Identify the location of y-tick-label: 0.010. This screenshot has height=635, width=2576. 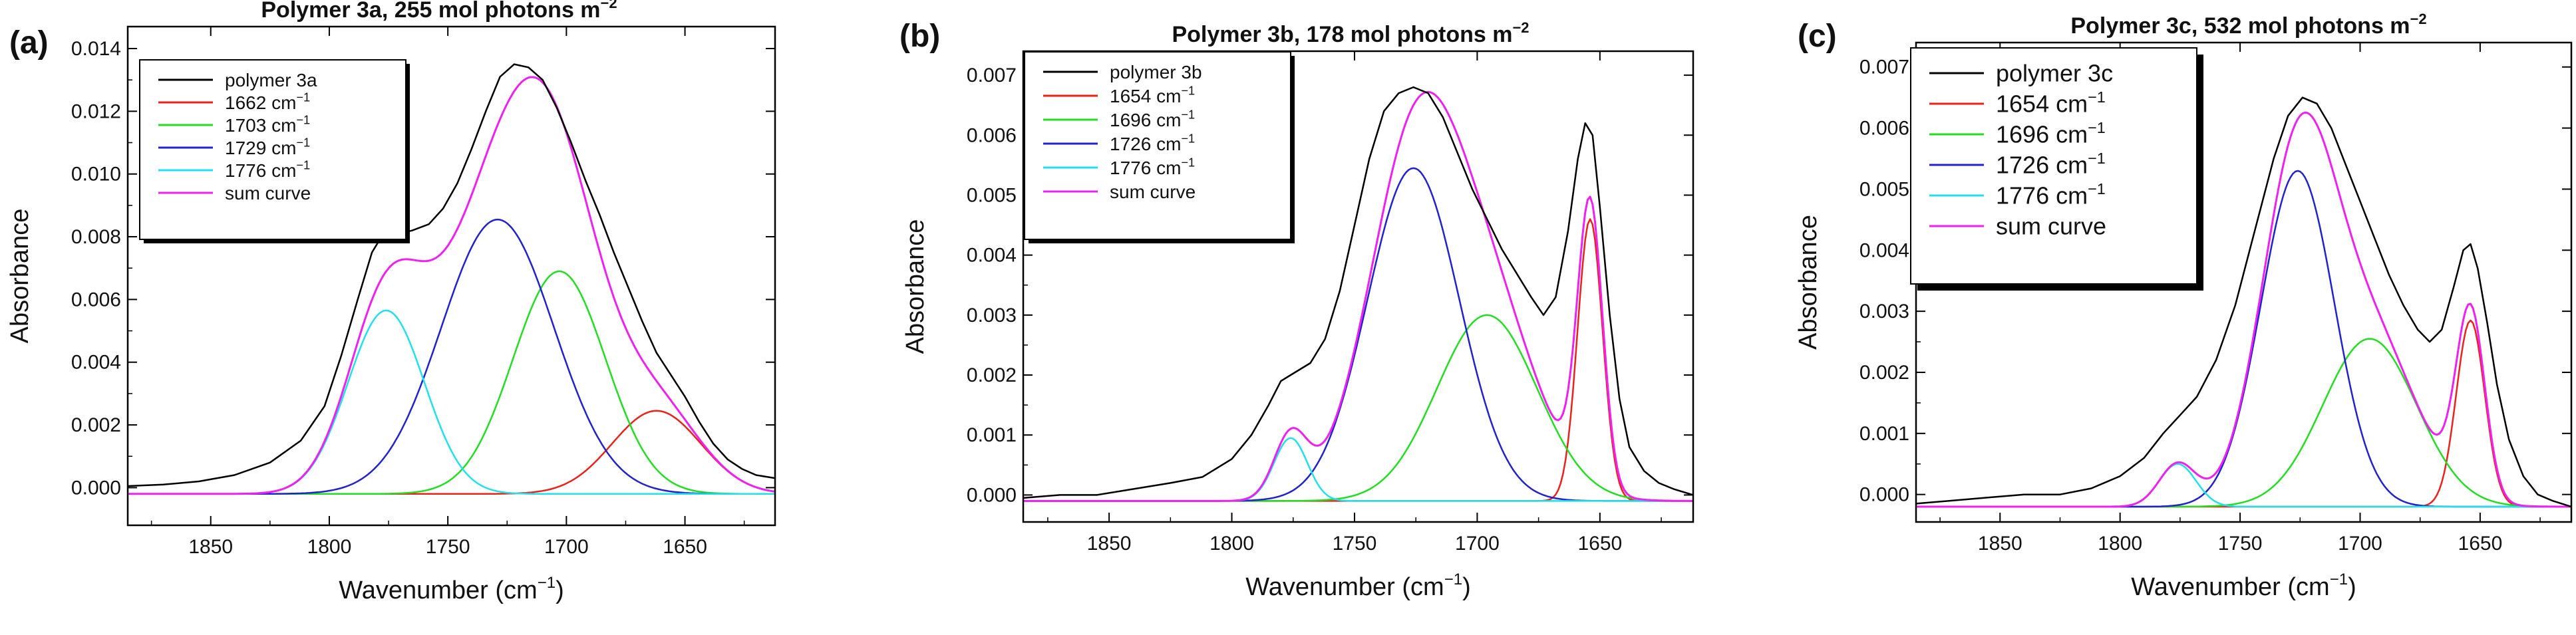
(96, 175).